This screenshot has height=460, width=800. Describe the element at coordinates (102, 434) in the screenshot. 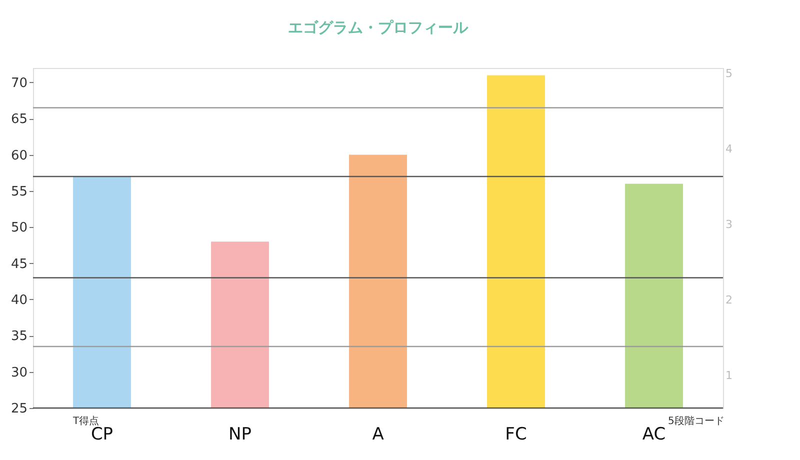

I see `x-tick-label: CP` at that location.